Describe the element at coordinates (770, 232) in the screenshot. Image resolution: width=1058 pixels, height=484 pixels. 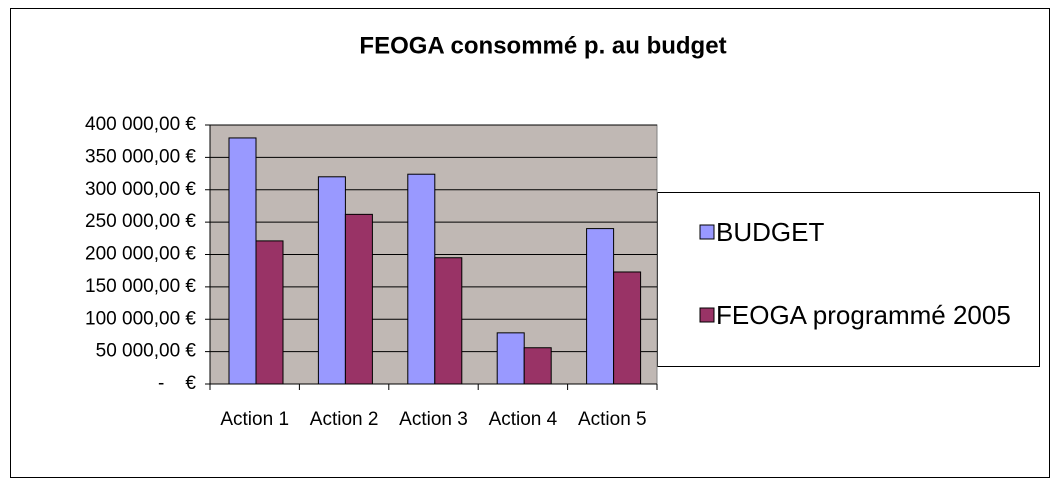
I see `legend-label: BUDGET` at that location.